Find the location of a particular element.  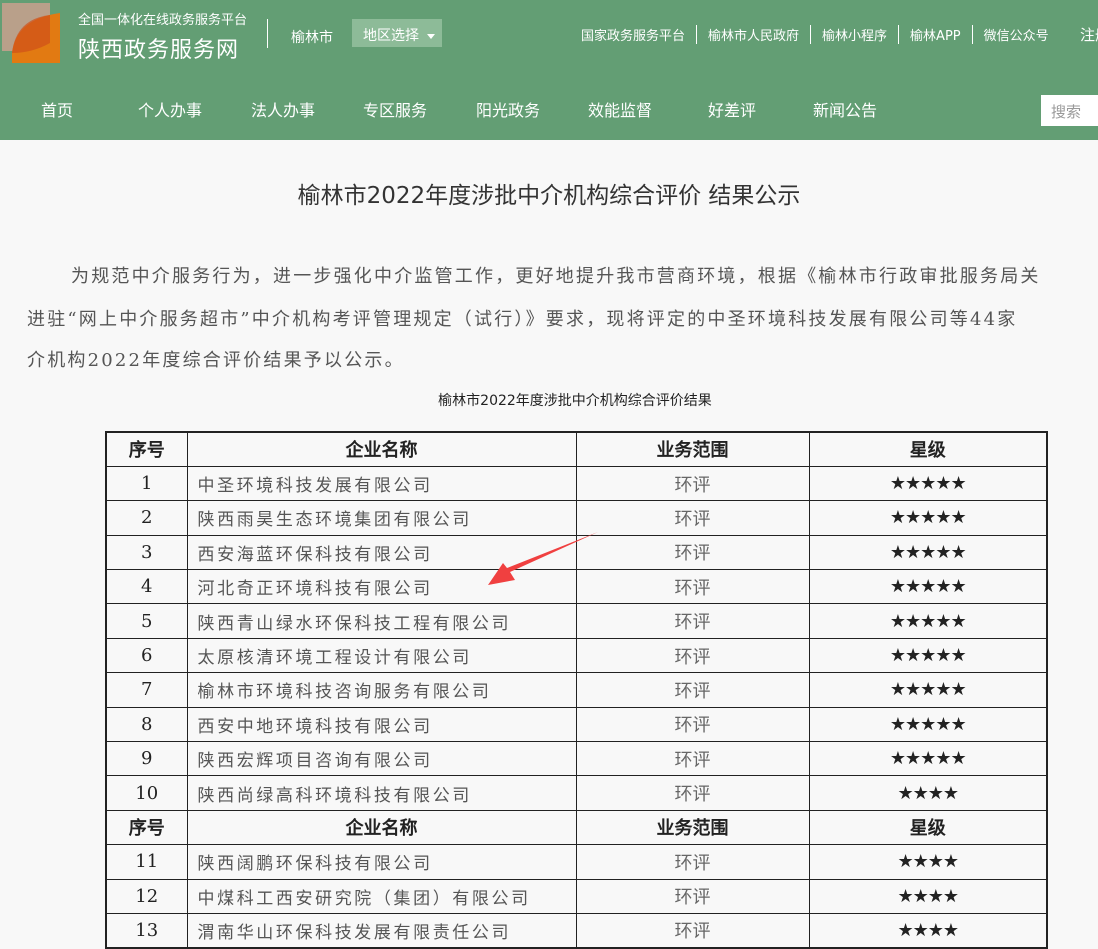

table-caption: 榆林市2022年度涉批中介机构综合评价结果 is located at coordinates (575, 401).